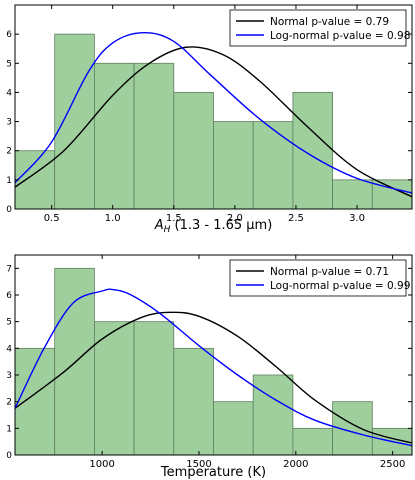  Describe the element at coordinates (174, 218) in the screenshot. I see `x-tick-label: 1.5` at that location.